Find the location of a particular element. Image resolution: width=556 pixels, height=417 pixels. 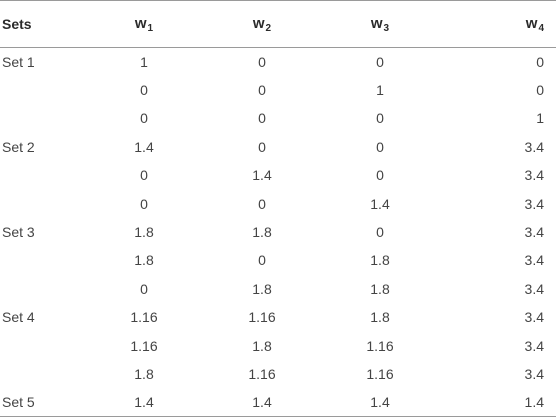

header-w2: w2 is located at coordinates (262, 24).